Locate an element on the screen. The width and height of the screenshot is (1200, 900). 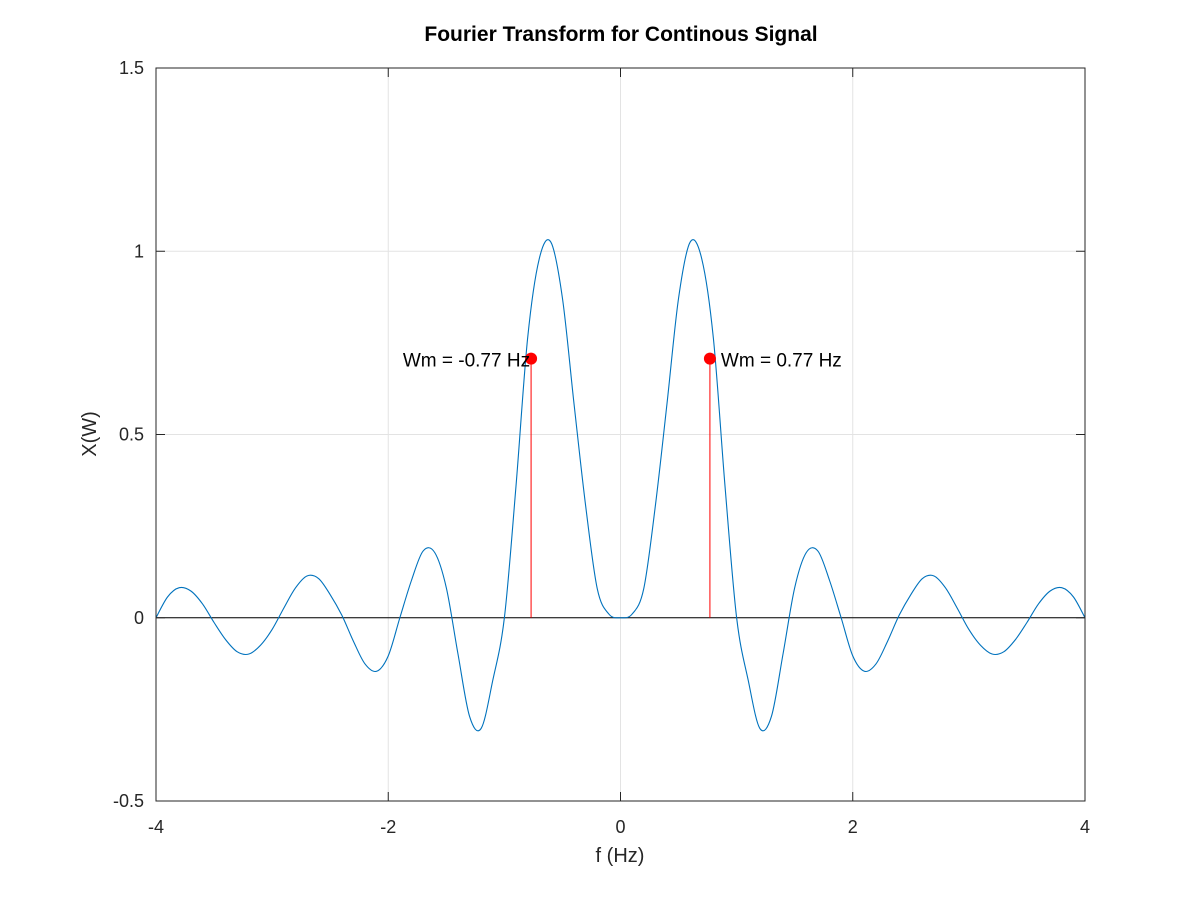
x-tick-label: 0 is located at coordinates (620, 827).